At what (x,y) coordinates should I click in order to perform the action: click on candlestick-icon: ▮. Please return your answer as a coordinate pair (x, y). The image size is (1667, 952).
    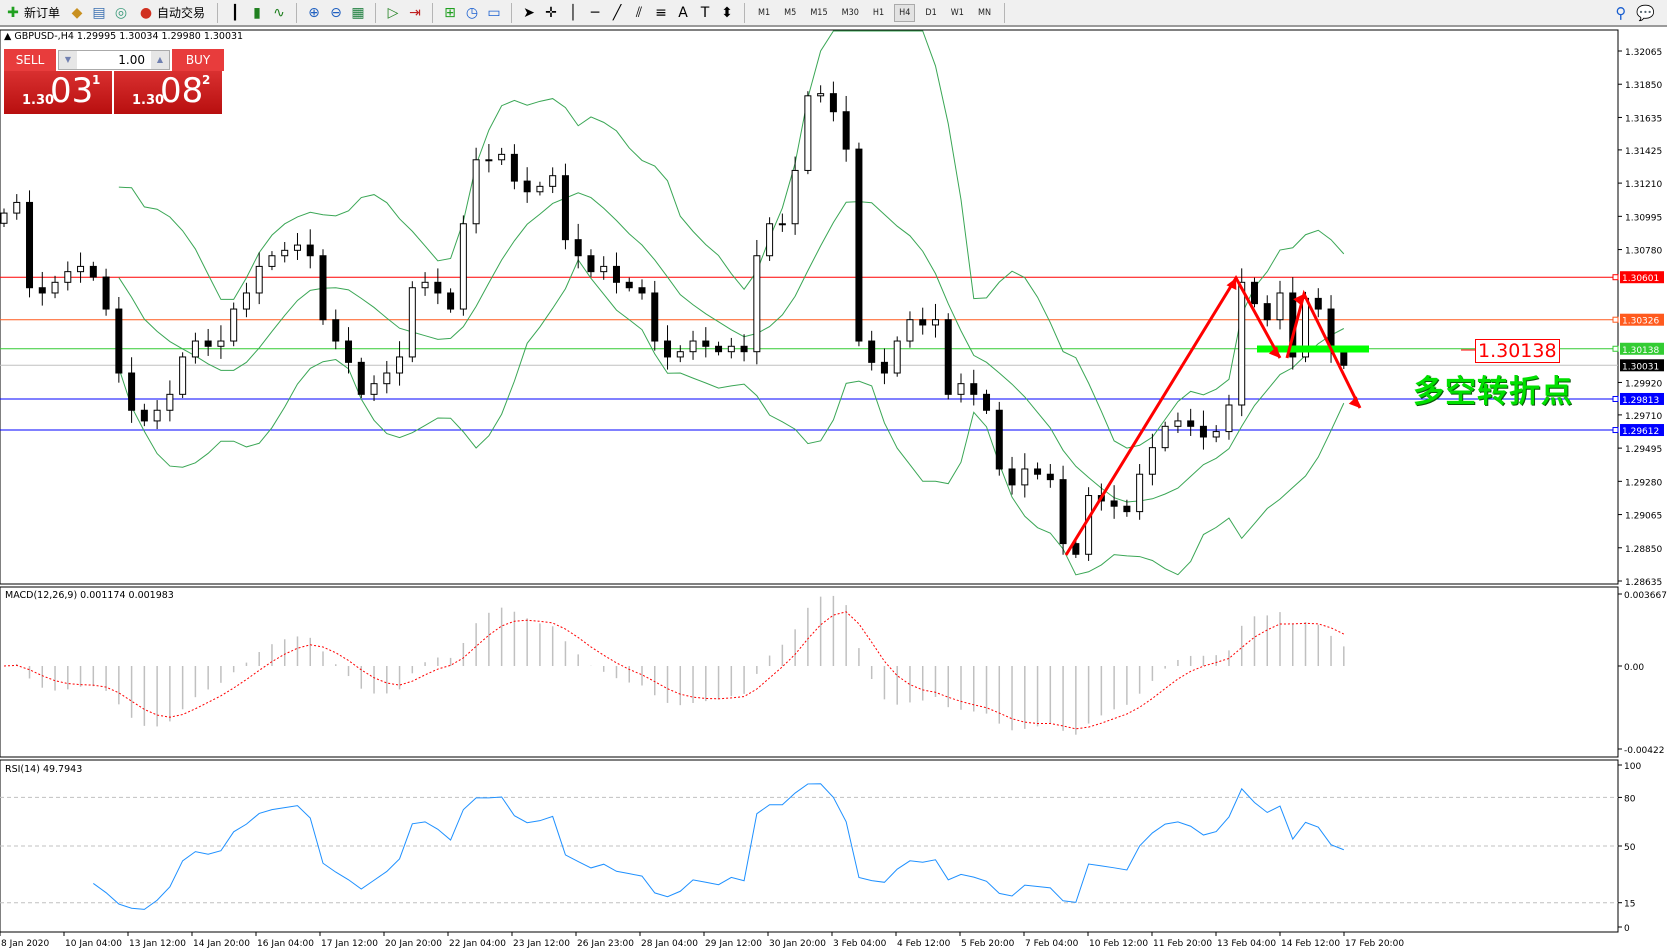
    Looking at the image, I should click on (257, 12).